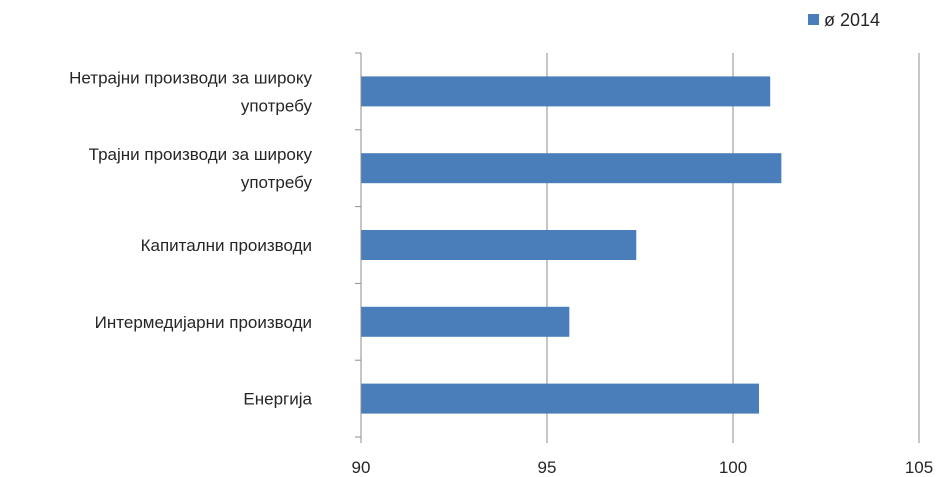 This screenshot has width=938, height=477. Describe the element at coordinates (226, 245) in the screenshot. I see `category-label: Капитални производи` at that location.